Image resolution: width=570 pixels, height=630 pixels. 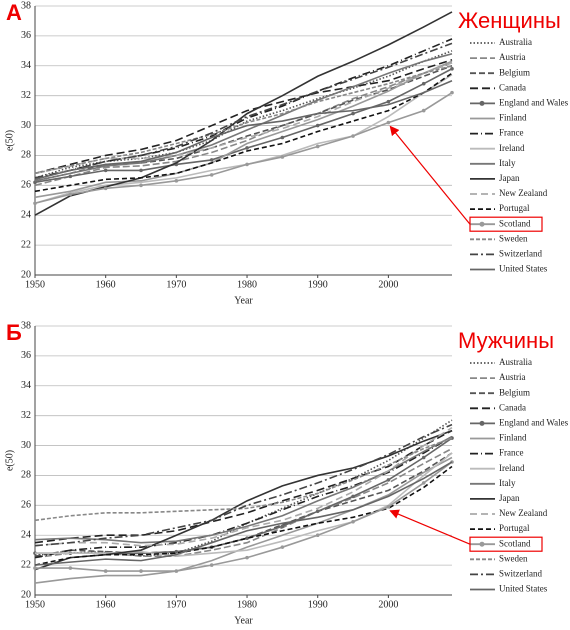 What do you see at coordinates (506, 340) in the screenshot?
I see `panel-title: Мужчины` at bounding box center [506, 340].